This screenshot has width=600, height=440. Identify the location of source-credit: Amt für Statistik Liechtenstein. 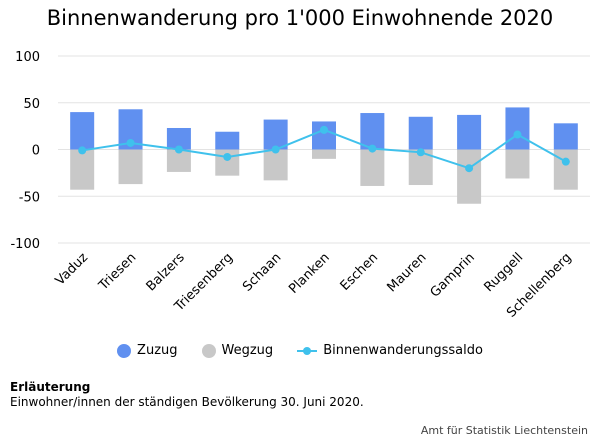
(504, 430).